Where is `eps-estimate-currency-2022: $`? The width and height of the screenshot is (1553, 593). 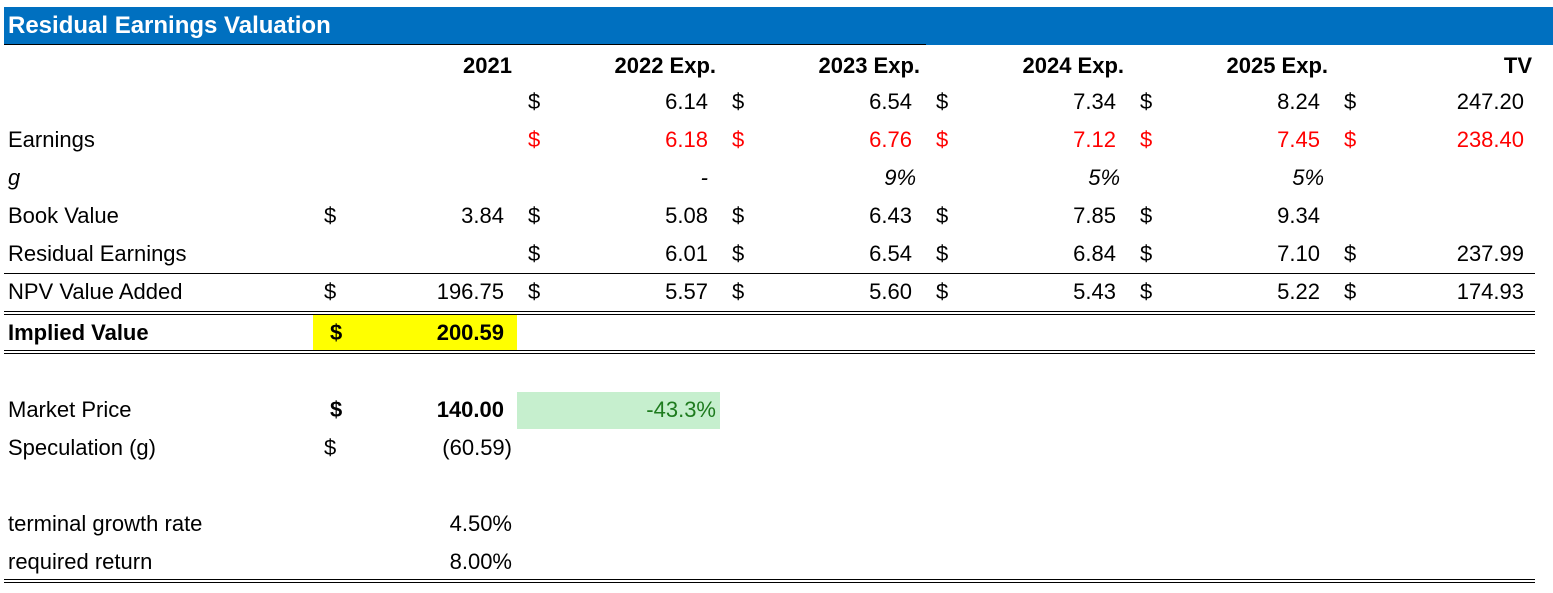
eps-estimate-currency-2022: $ is located at coordinates (534, 101).